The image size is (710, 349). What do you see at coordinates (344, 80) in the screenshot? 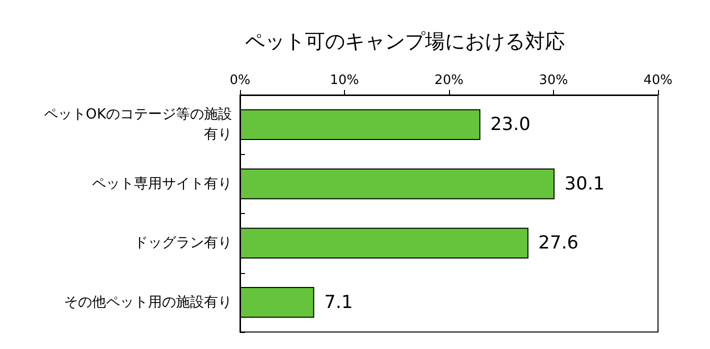
I see `x-tick-label: 10%` at bounding box center [344, 80].